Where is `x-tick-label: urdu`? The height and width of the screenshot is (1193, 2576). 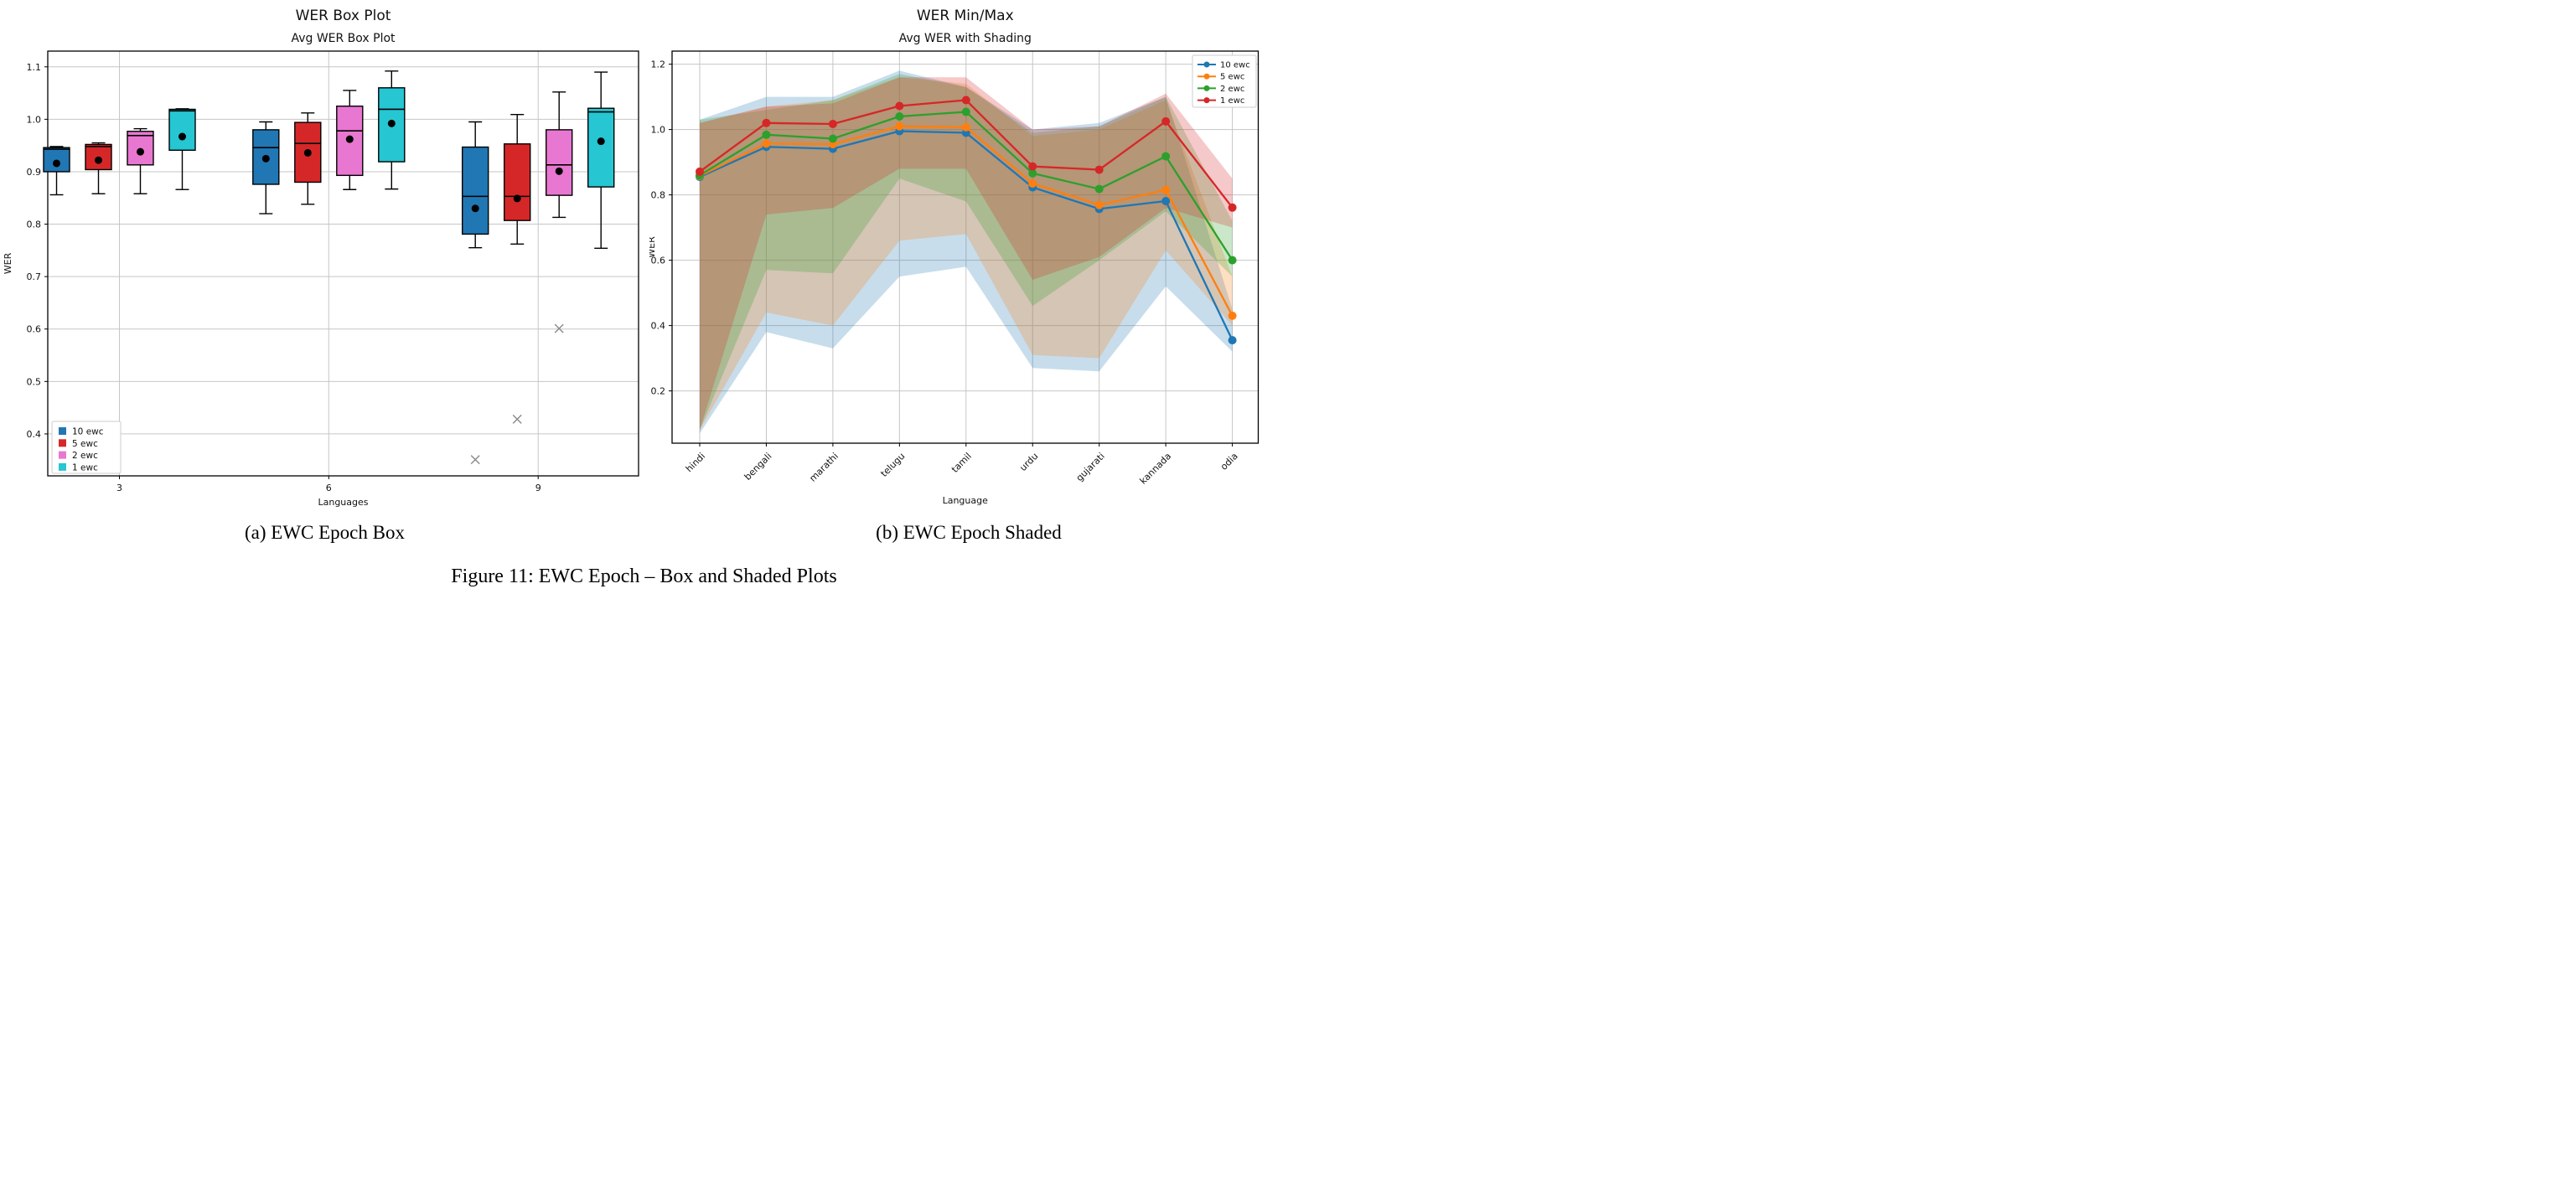 x-tick-label: urdu is located at coordinates (1028, 462).